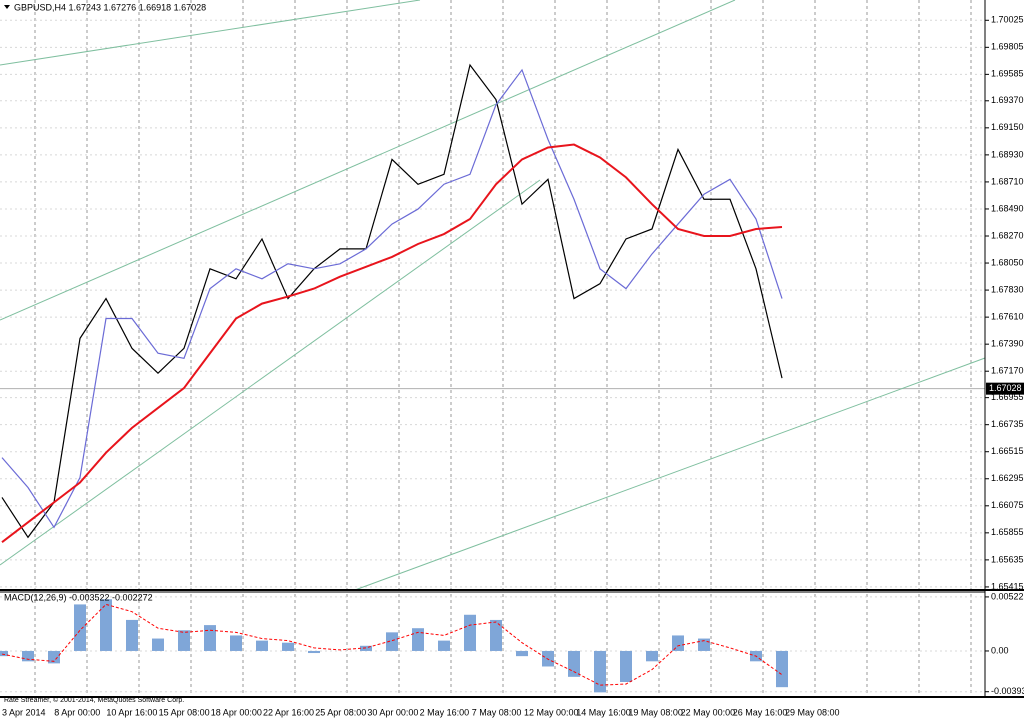 The image size is (1024, 720). Describe the element at coordinates (445, 712) in the screenshot. I see `x-tick-label: 2 May 16:00` at that location.